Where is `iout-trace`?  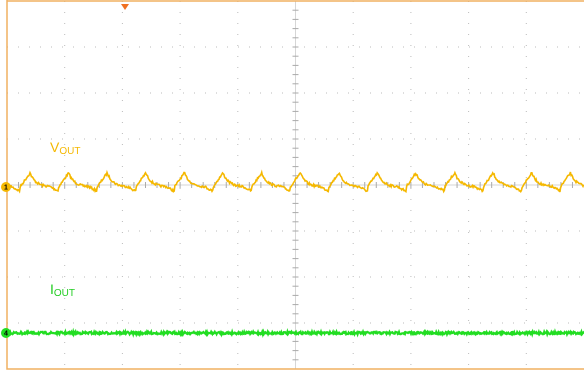
iout-trace is located at coordinates (296, 333).